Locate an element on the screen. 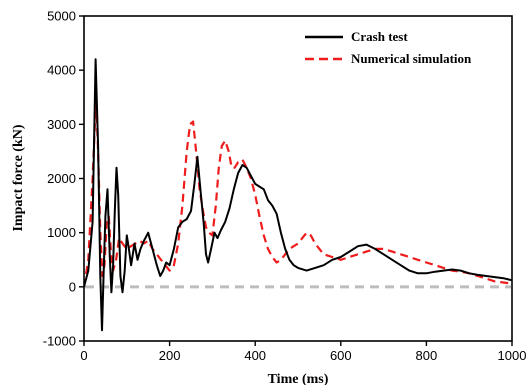 The width and height of the screenshot is (531, 385). x-tick-label: 600 is located at coordinates (341, 355).